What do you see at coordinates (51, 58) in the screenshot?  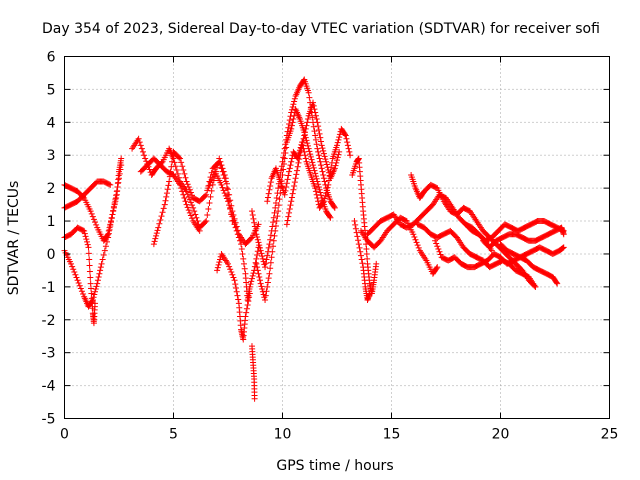 I see `y-tick-label: 6` at bounding box center [51, 58].